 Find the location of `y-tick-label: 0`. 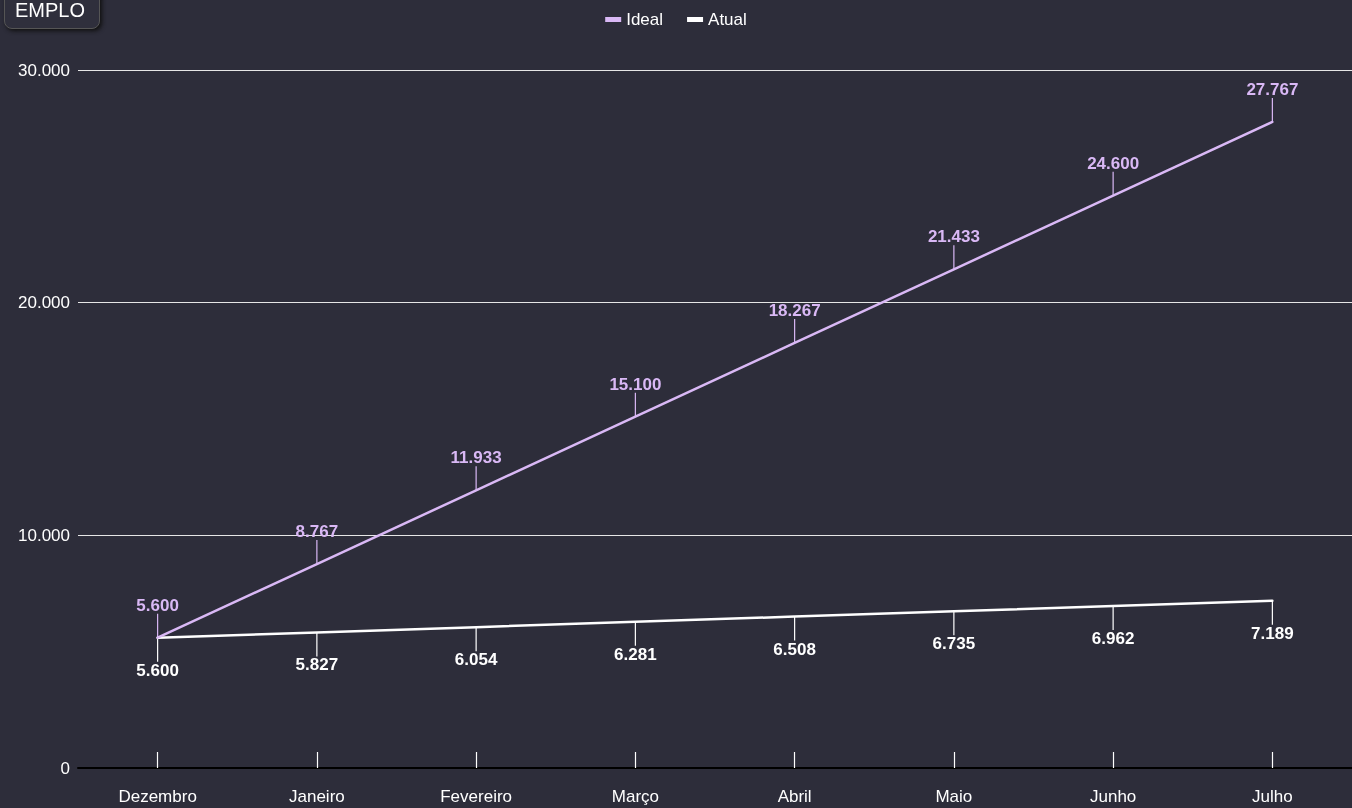

y-tick-label: 0 is located at coordinates (65, 768).